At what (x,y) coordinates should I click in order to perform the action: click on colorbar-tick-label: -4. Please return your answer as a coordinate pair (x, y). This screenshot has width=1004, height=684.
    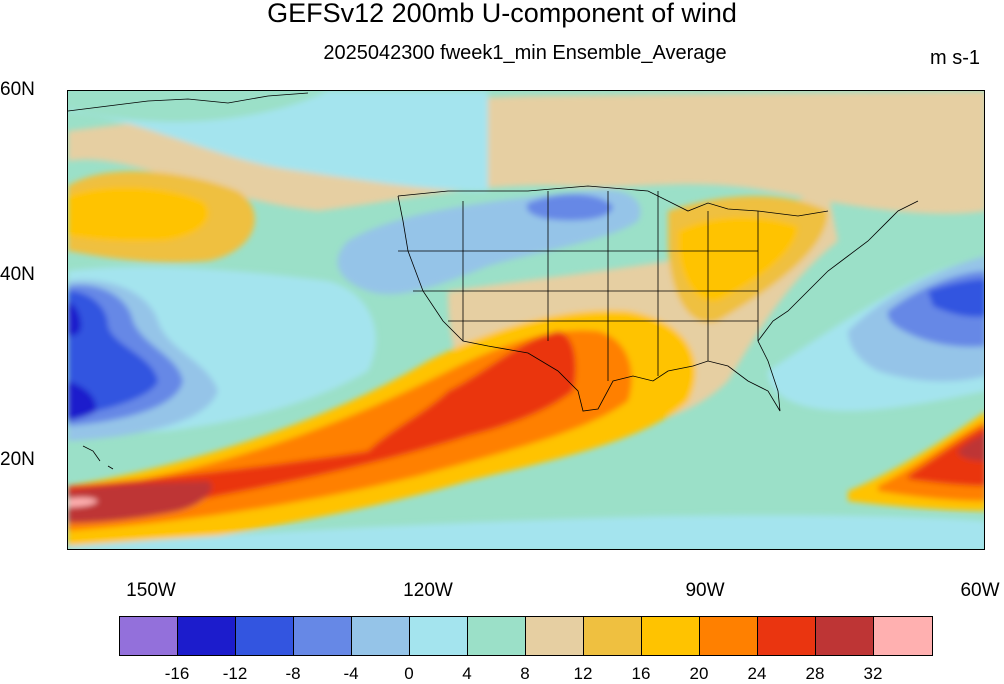
    Looking at the image, I should click on (351, 673).